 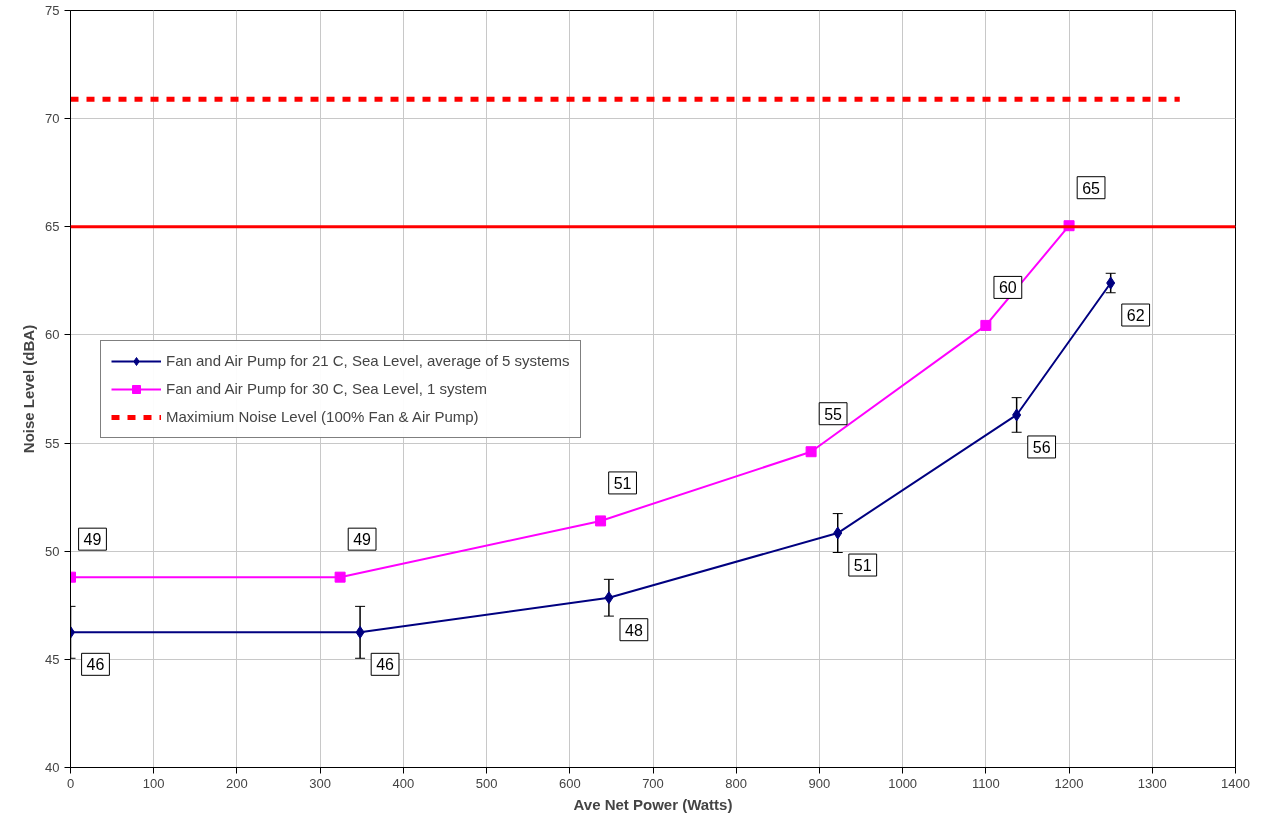 I want to click on data-label: 65, so click(x=1091, y=188).